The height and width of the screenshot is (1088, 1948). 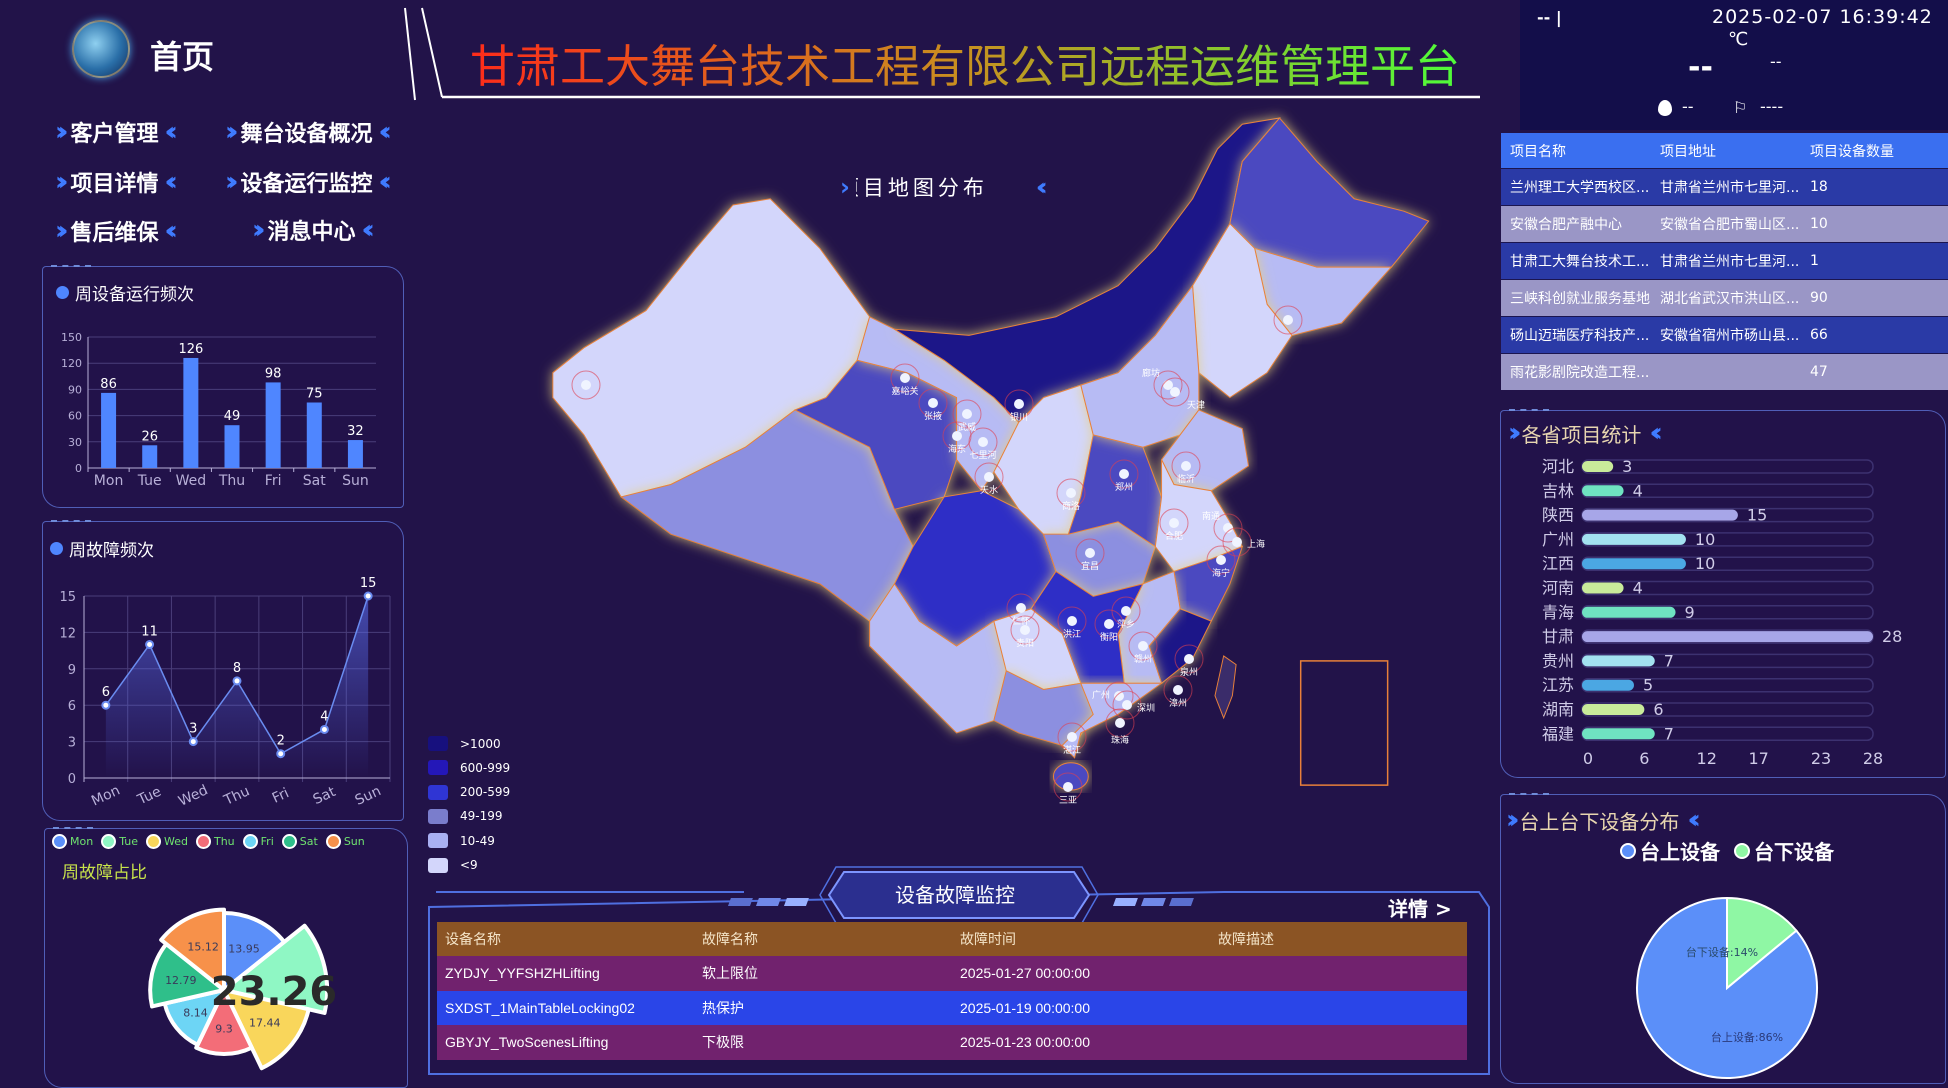 What do you see at coordinates (67, 633) in the screenshot?
I see `y-tick-label: 12` at bounding box center [67, 633].